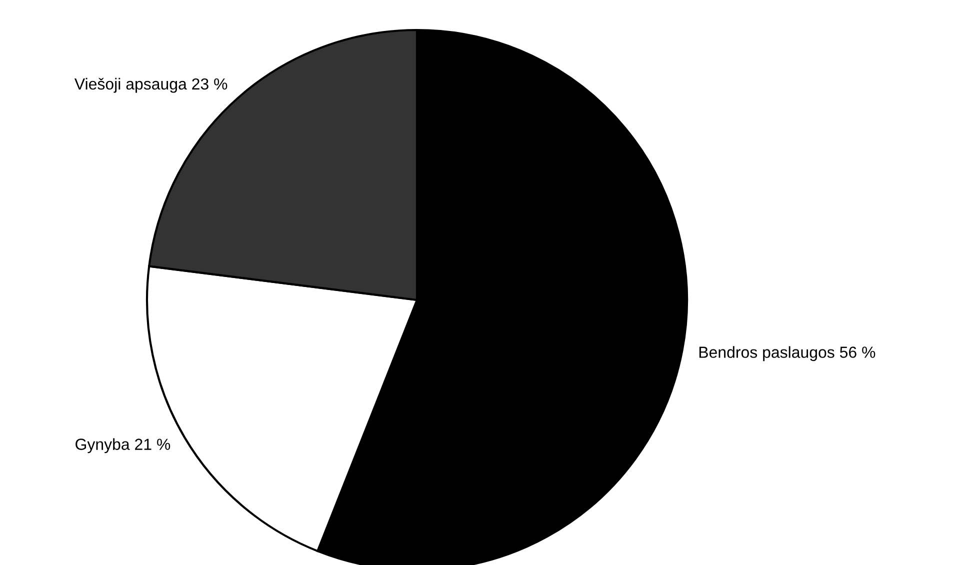  Describe the element at coordinates (123, 446) in the screenshot. I see `slice-label: Gynyba 21 %` at that location.